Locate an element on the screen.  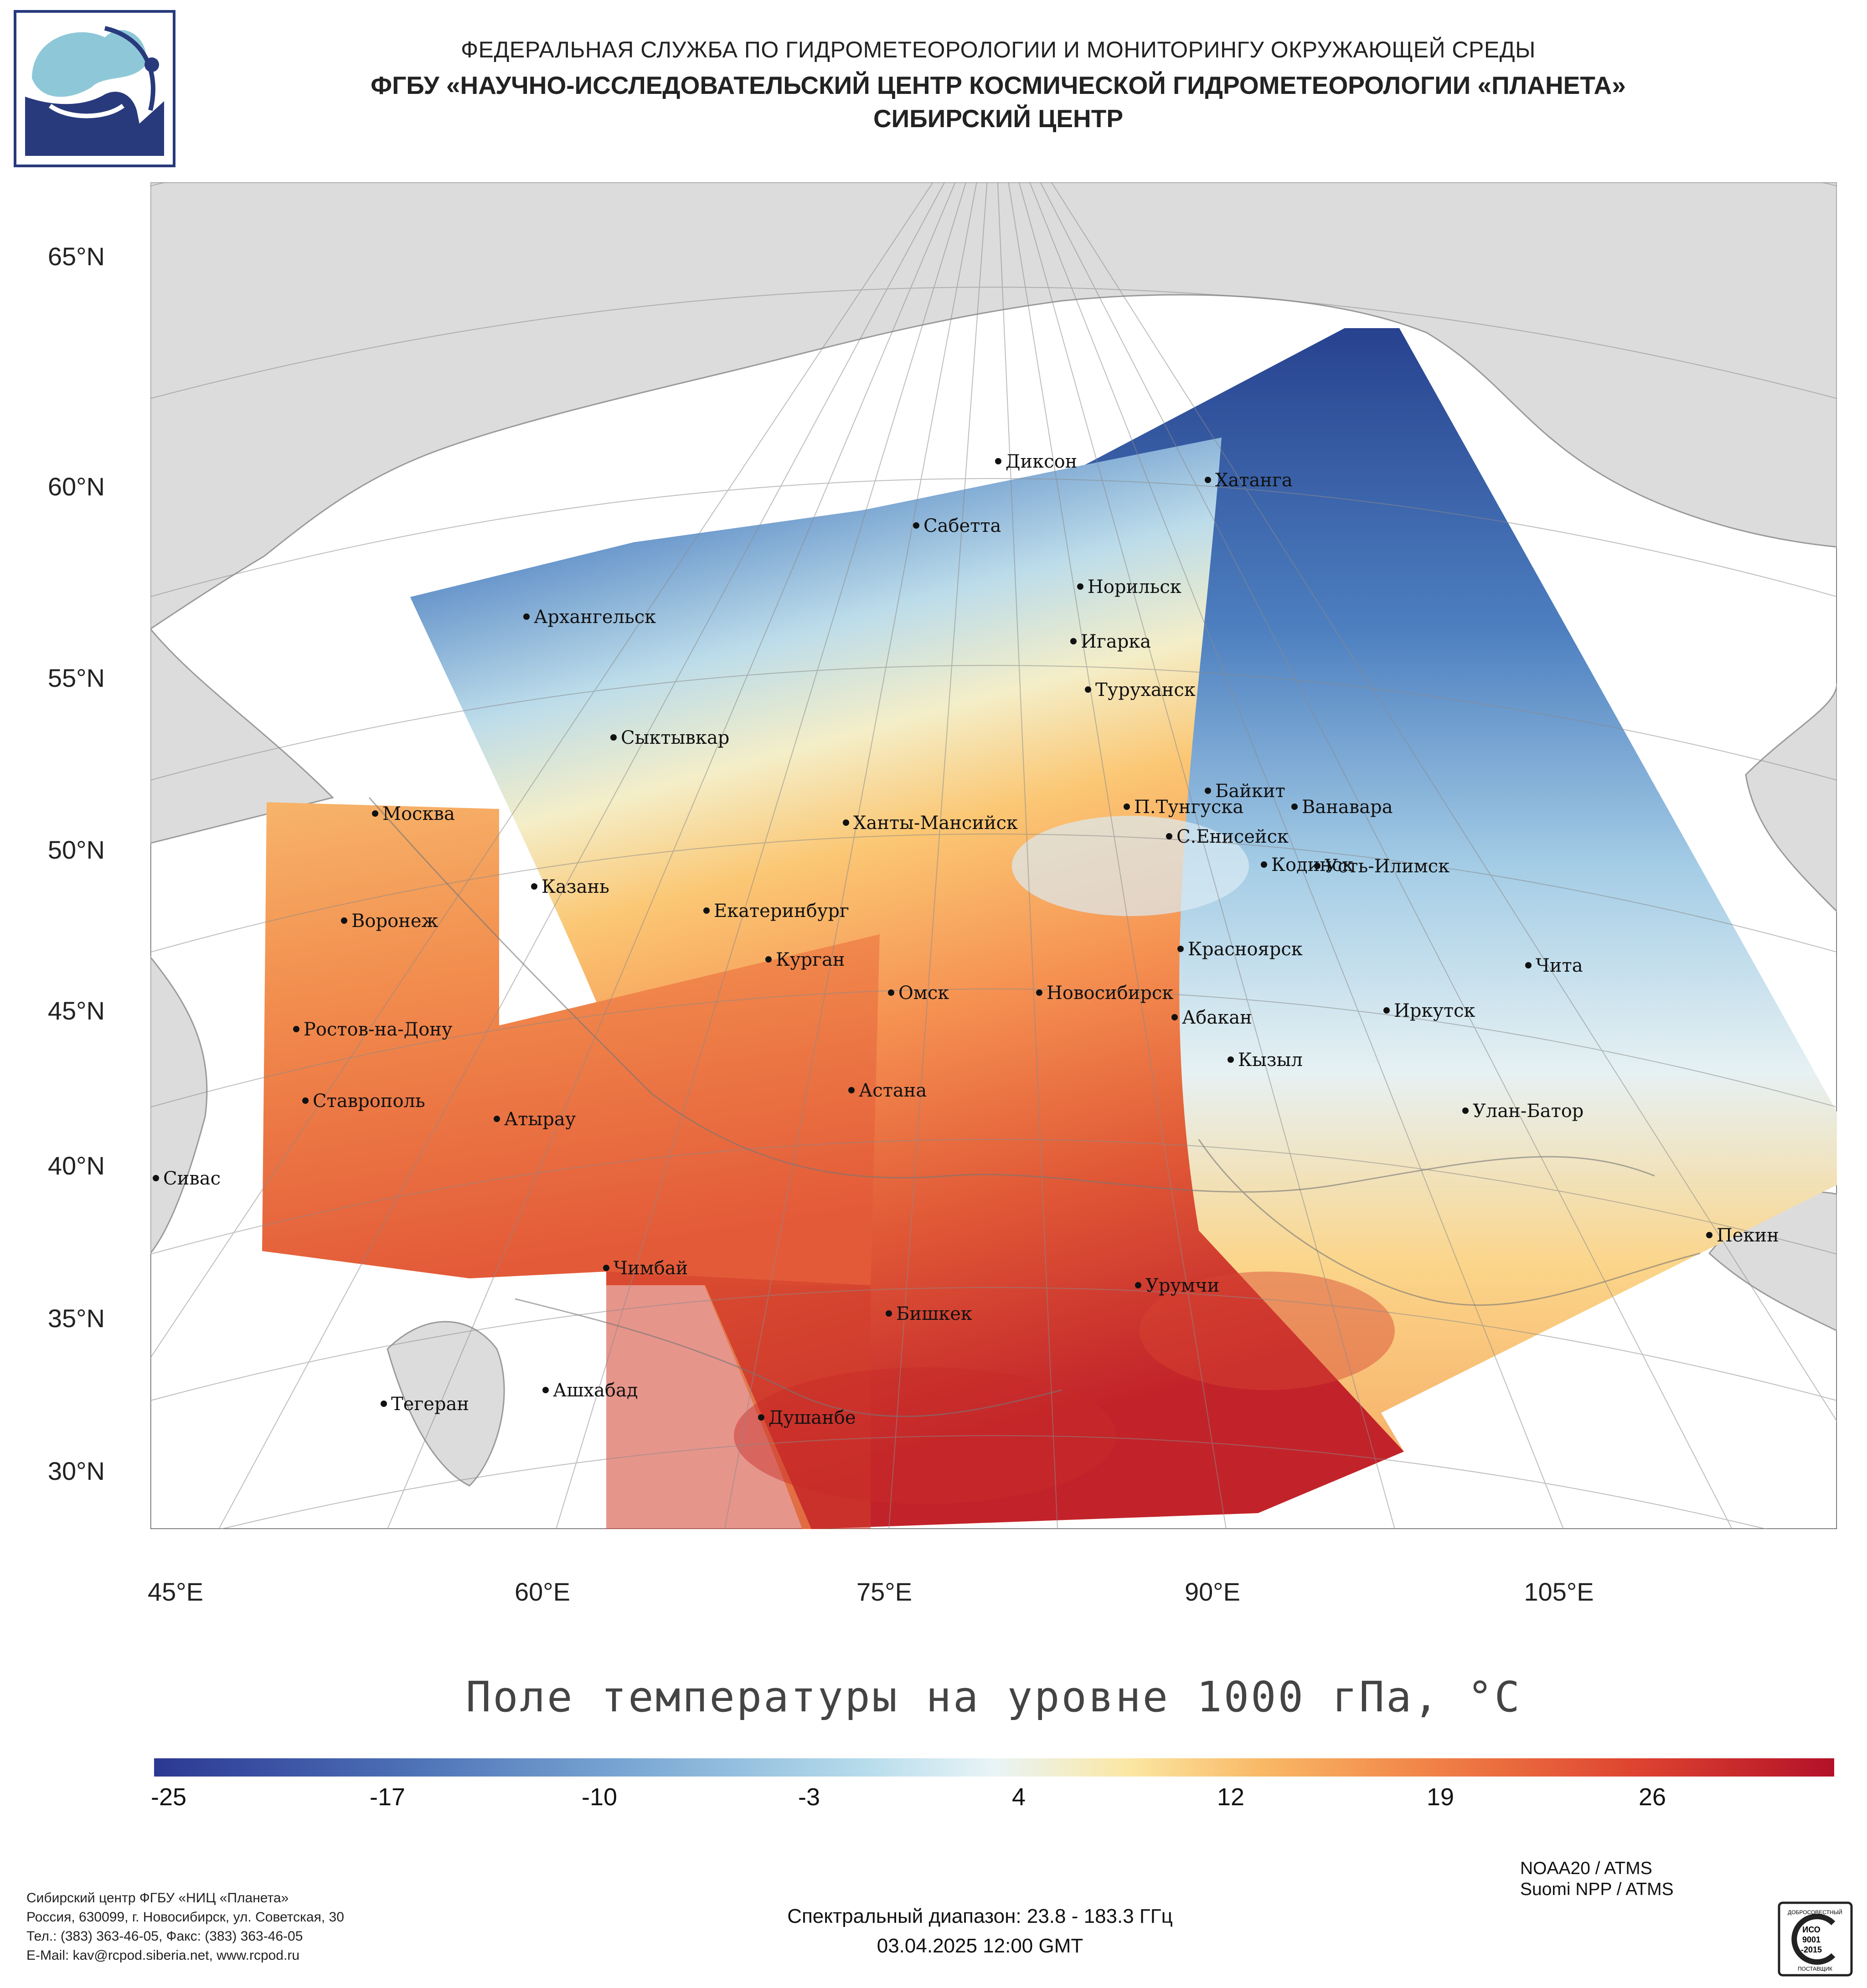
svg-text: ДОБРОСОВЕСТНЫЙ is located at coordinates (1815, 1912).